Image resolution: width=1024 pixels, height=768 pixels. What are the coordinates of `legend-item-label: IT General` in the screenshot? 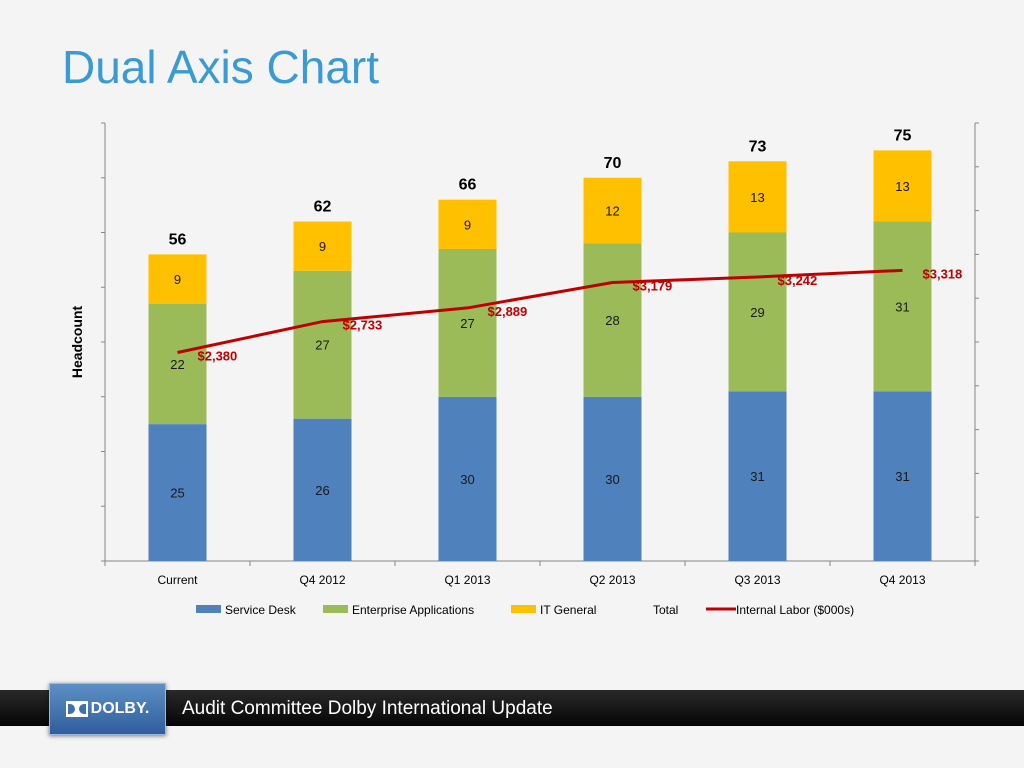 It's located at (568, 610).